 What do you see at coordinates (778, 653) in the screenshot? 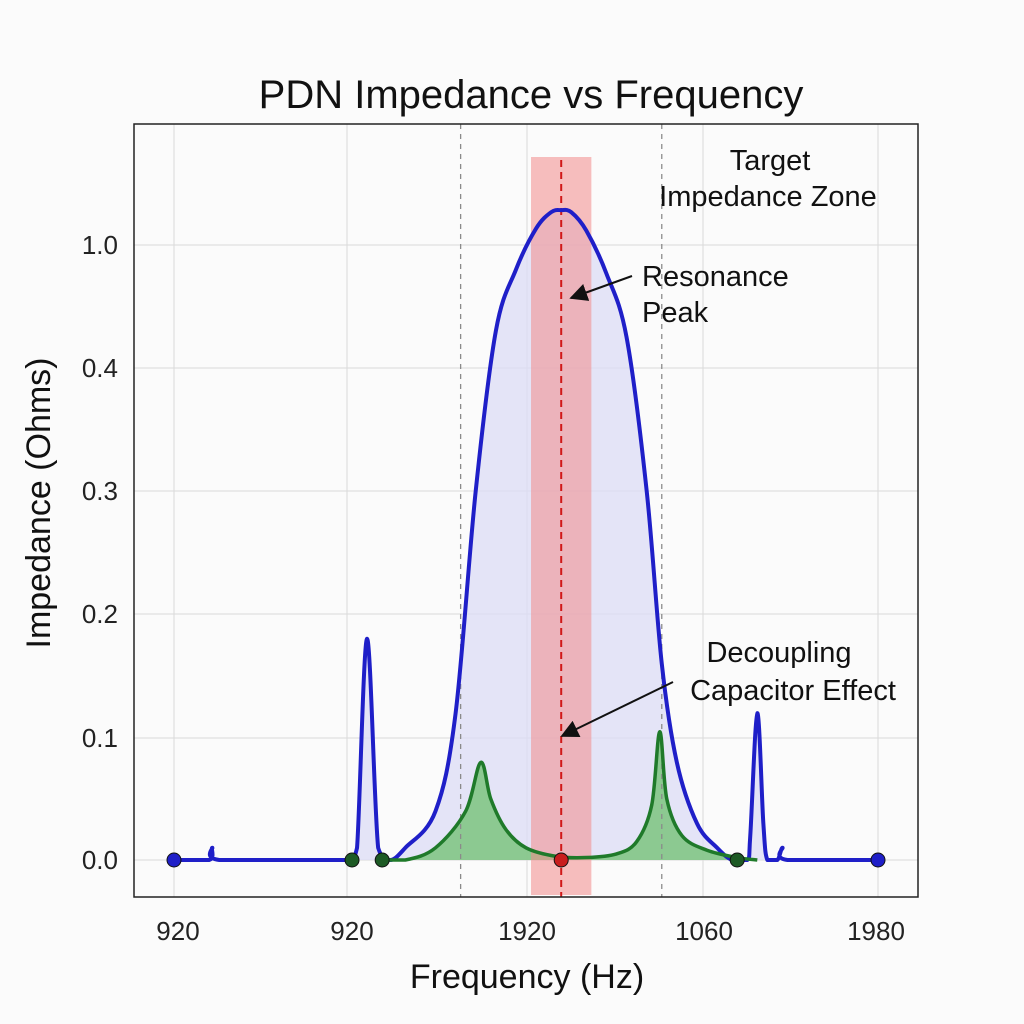
I see `annotation-decoupling-line-1: Decoupling` at bounding box center [778, 653].